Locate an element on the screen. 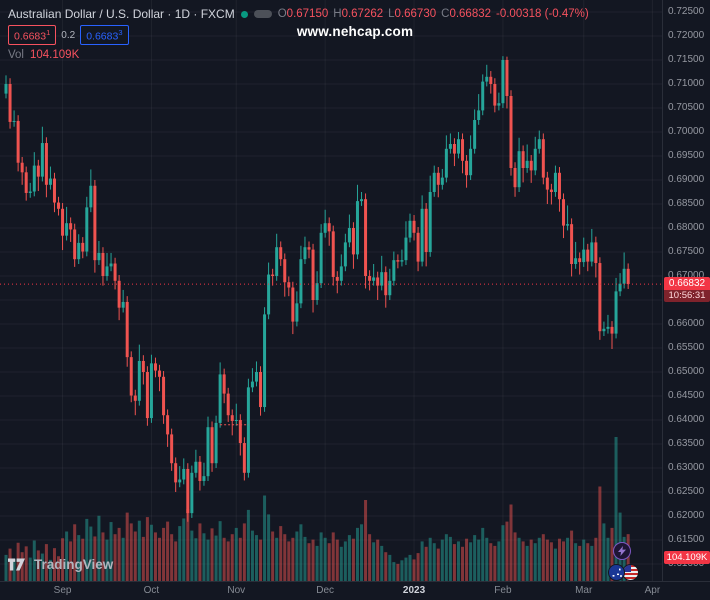 The image size is (710, 600). price-axis-label: 0.64000 is located at coordinates (686, 419).